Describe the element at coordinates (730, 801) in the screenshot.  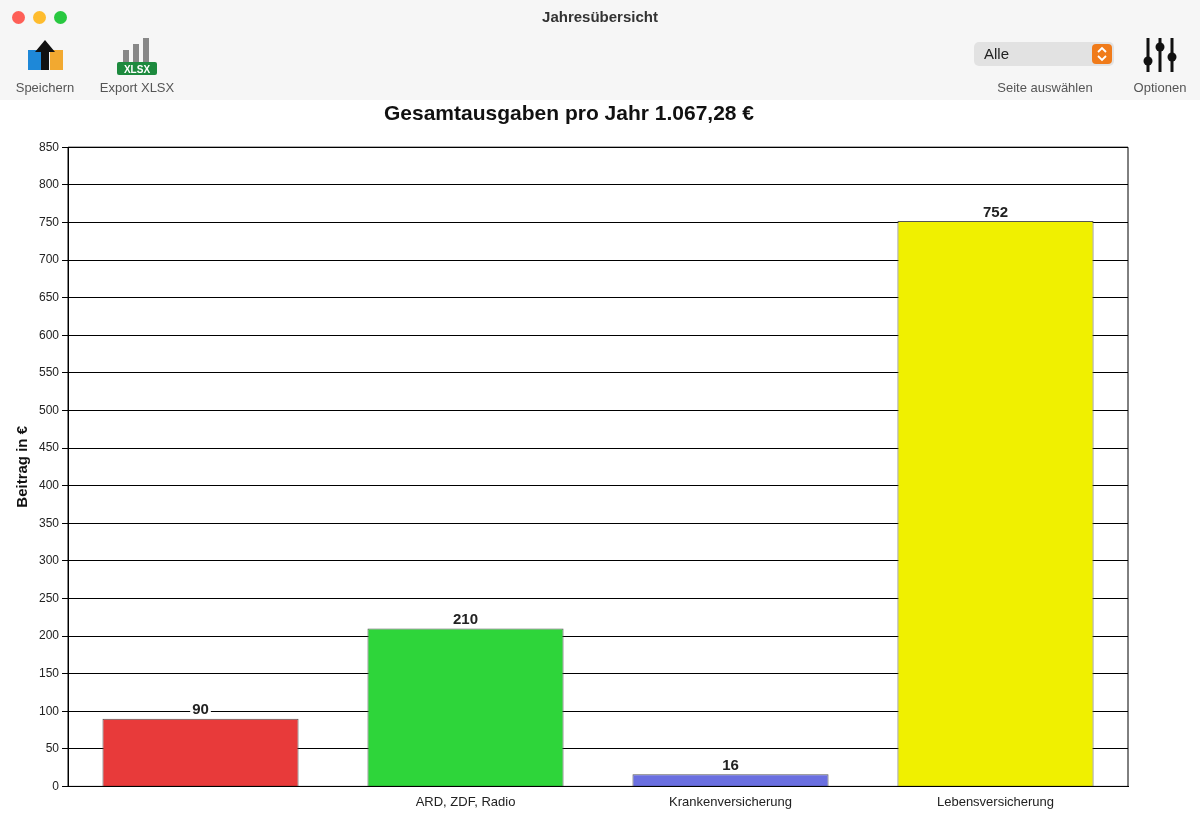
I see `x-tick-label: Krankenversicherung` at that location.